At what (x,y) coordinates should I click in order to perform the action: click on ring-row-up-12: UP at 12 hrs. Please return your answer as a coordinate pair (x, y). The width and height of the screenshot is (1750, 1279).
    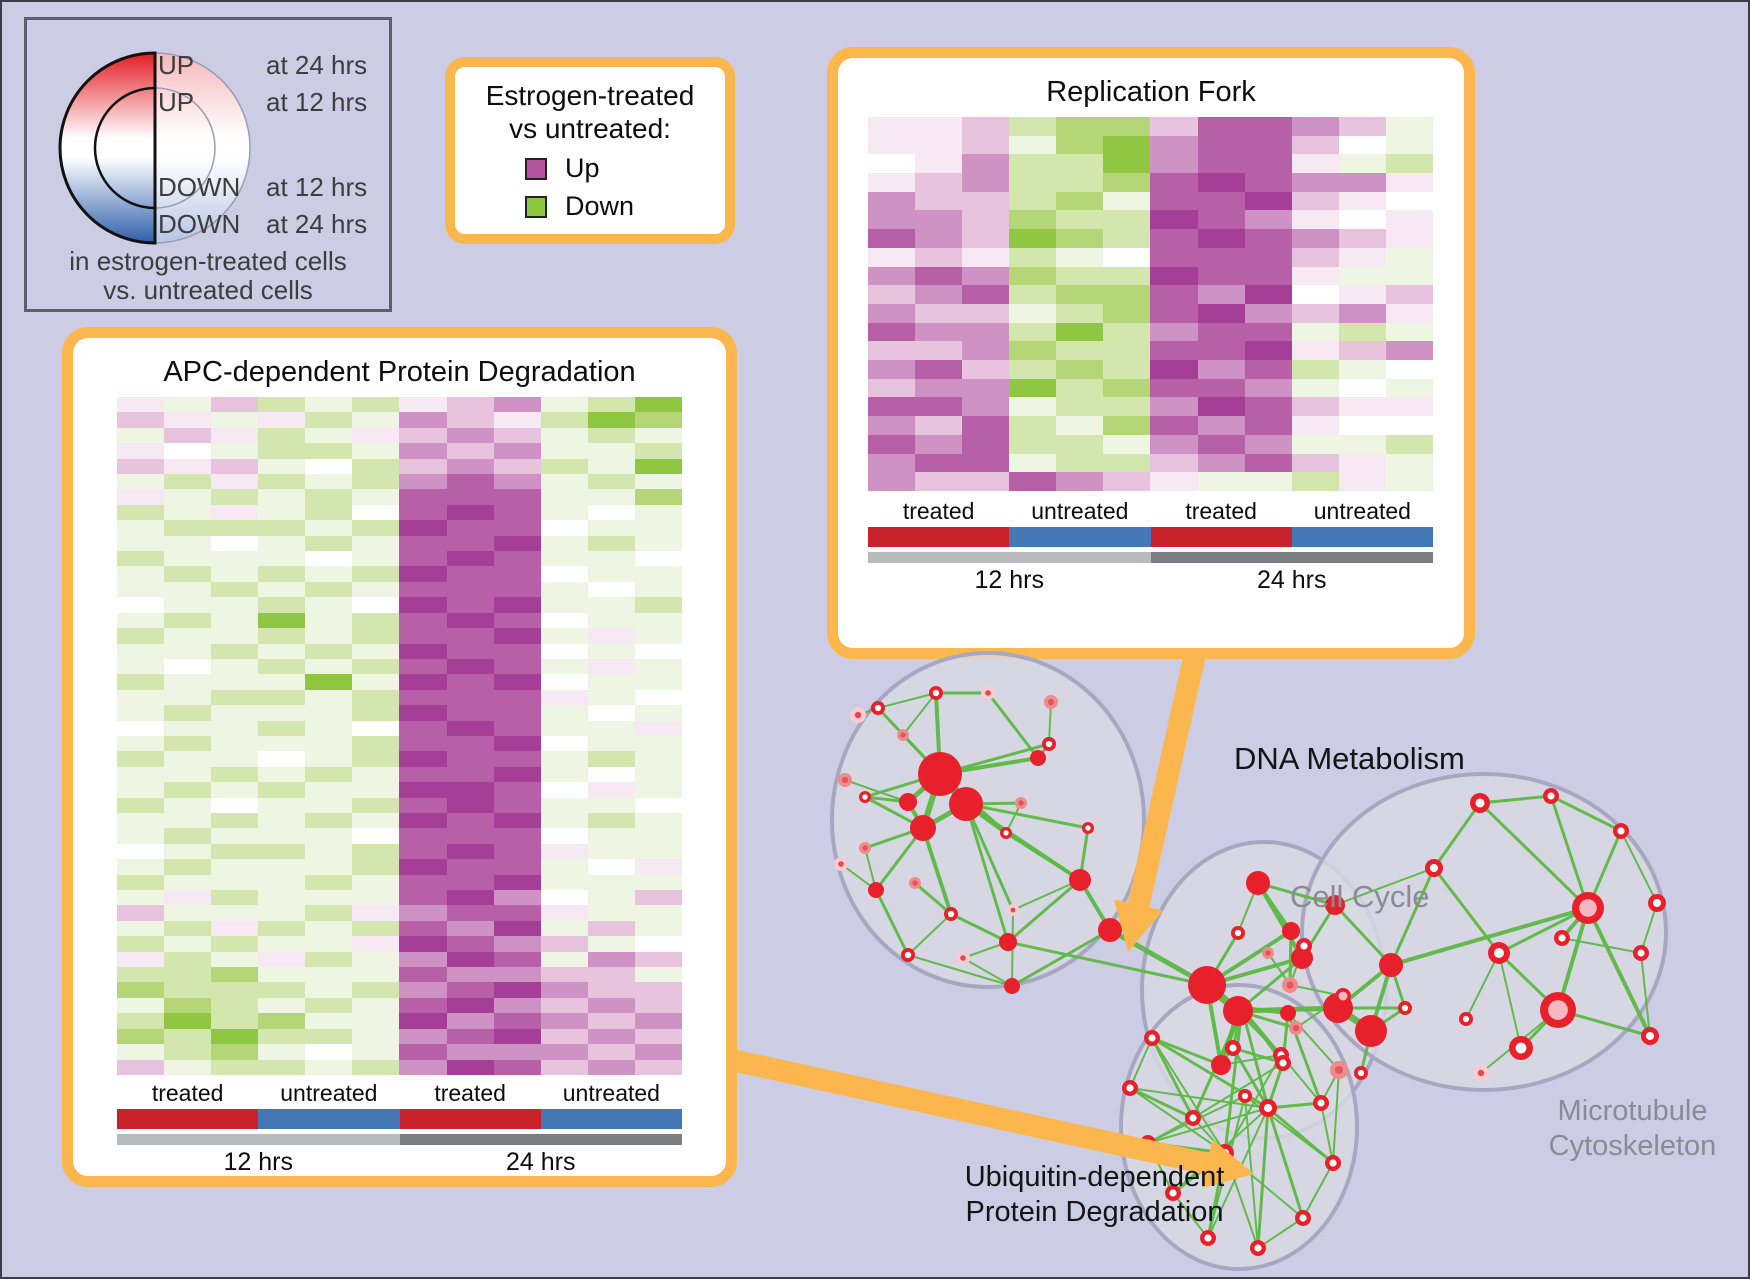
    Looking at the image, I should click on (262, 102).